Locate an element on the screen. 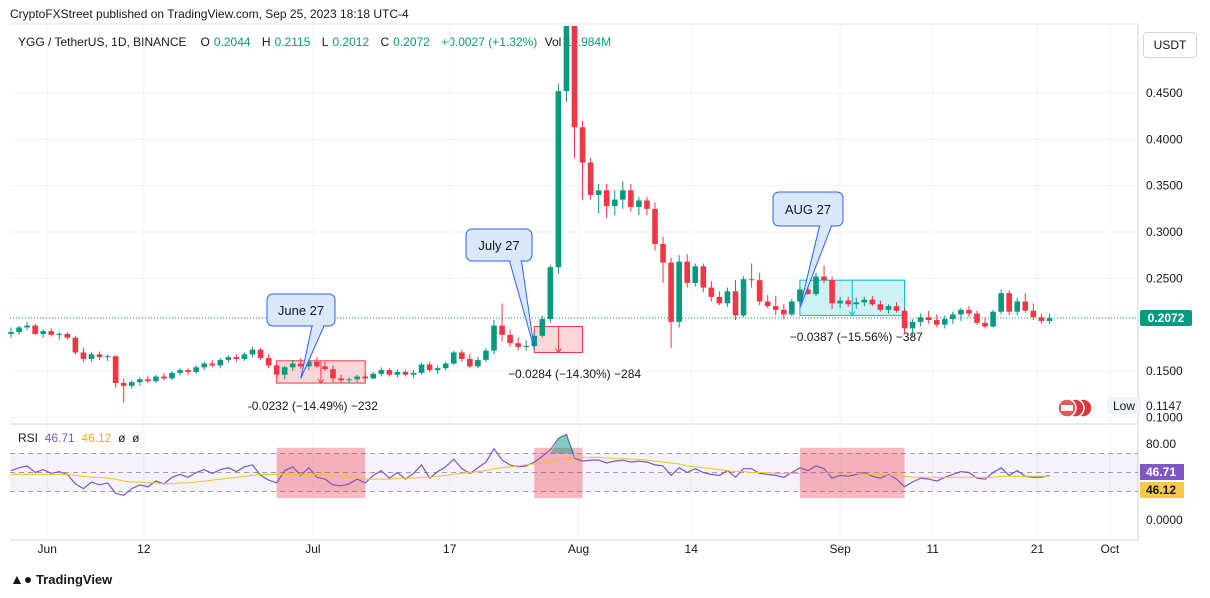 The width and height of the screenshot is (1210, 598). date-callout: July 27 is located at coordinates (500, 288).